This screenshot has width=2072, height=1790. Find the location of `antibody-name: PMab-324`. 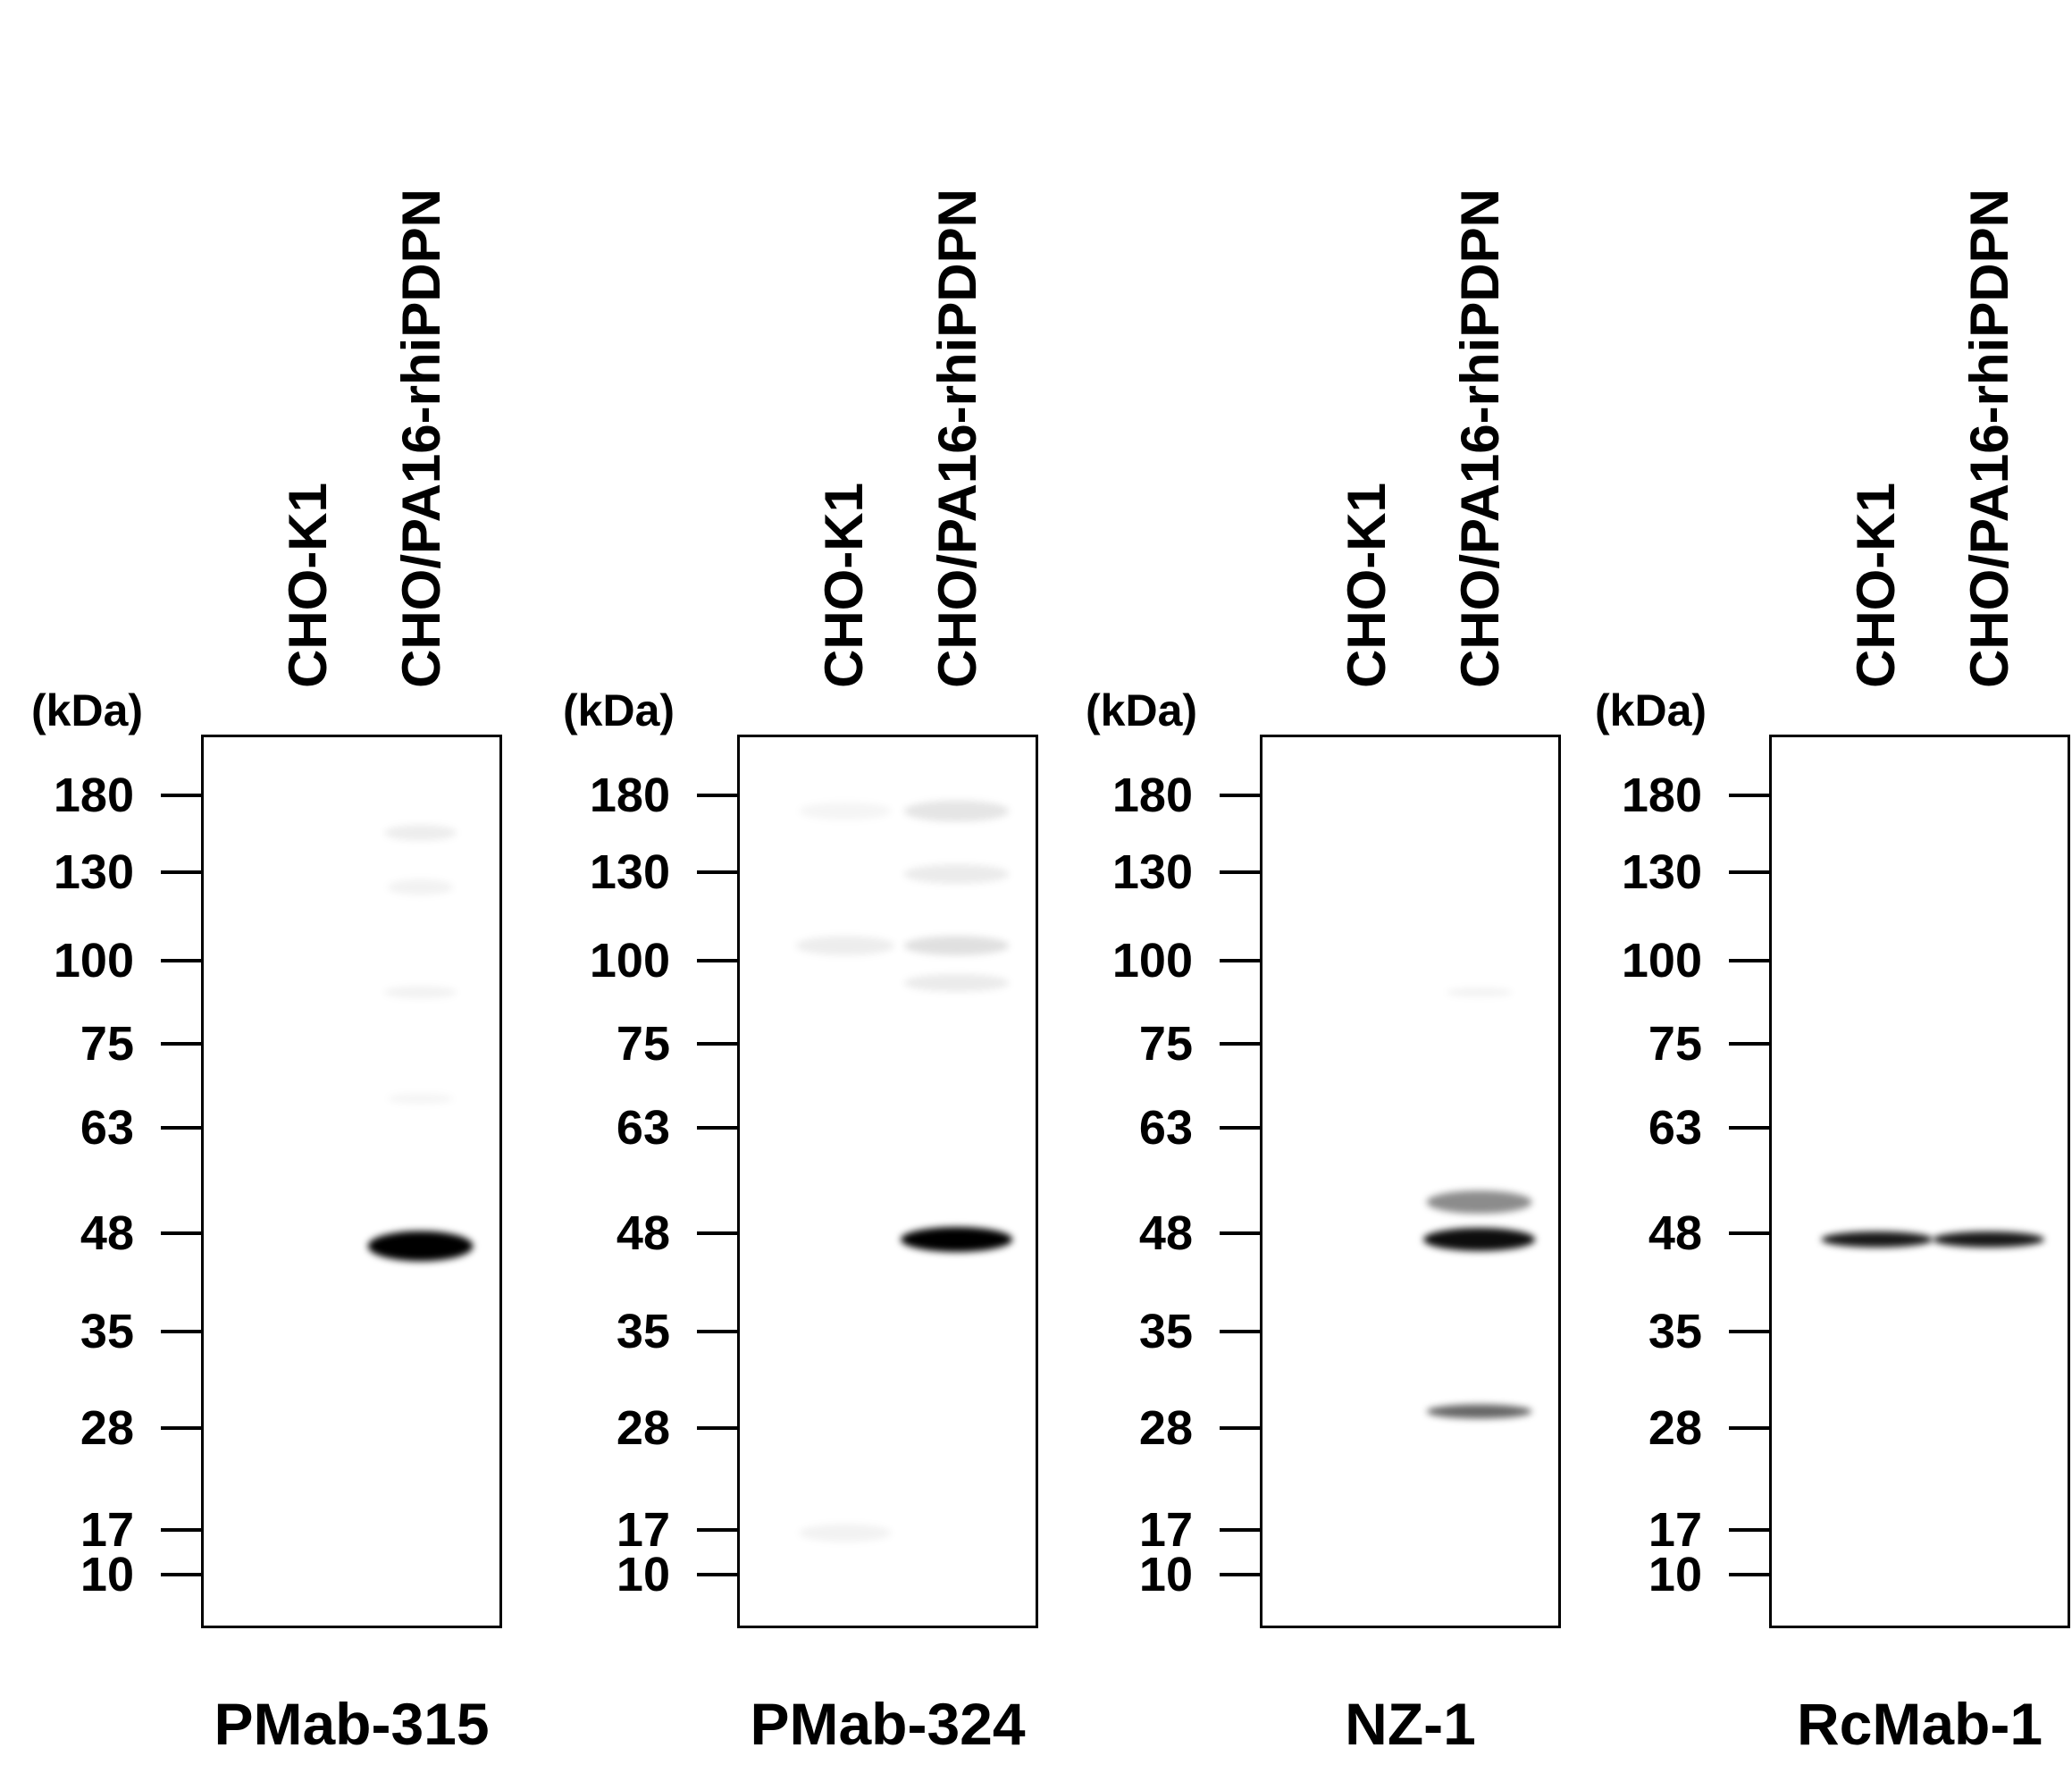

antibody-name: PMab-324 is located at coordinates (888, 1724).